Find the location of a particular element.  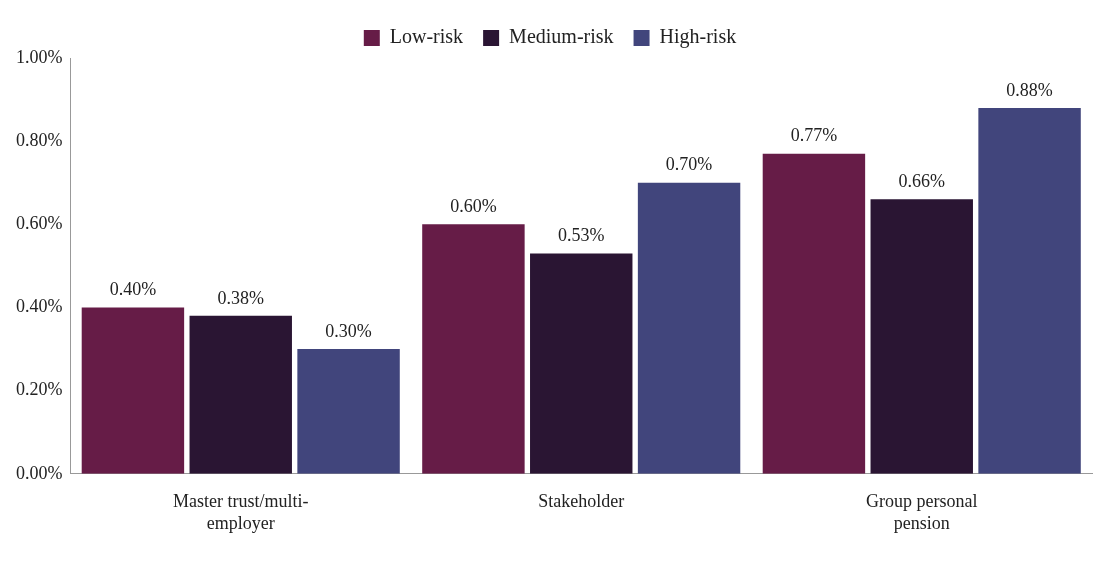

data-label: 0.60% is located at coordinates (473, 206).